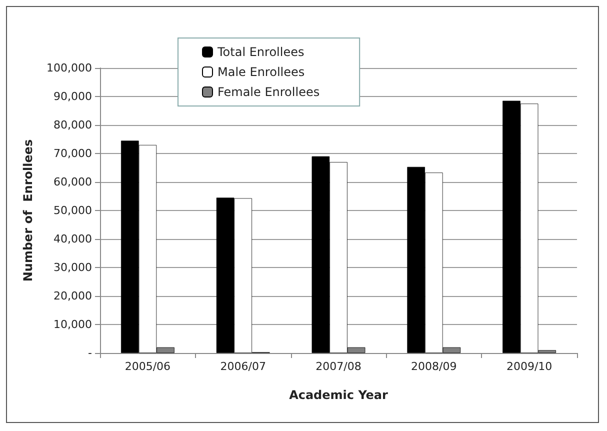 This screenshot has height=431, width=607. Describe the element at coordinates (90, 353) in the screenshot. I see `y-tick-label: -` at that location.